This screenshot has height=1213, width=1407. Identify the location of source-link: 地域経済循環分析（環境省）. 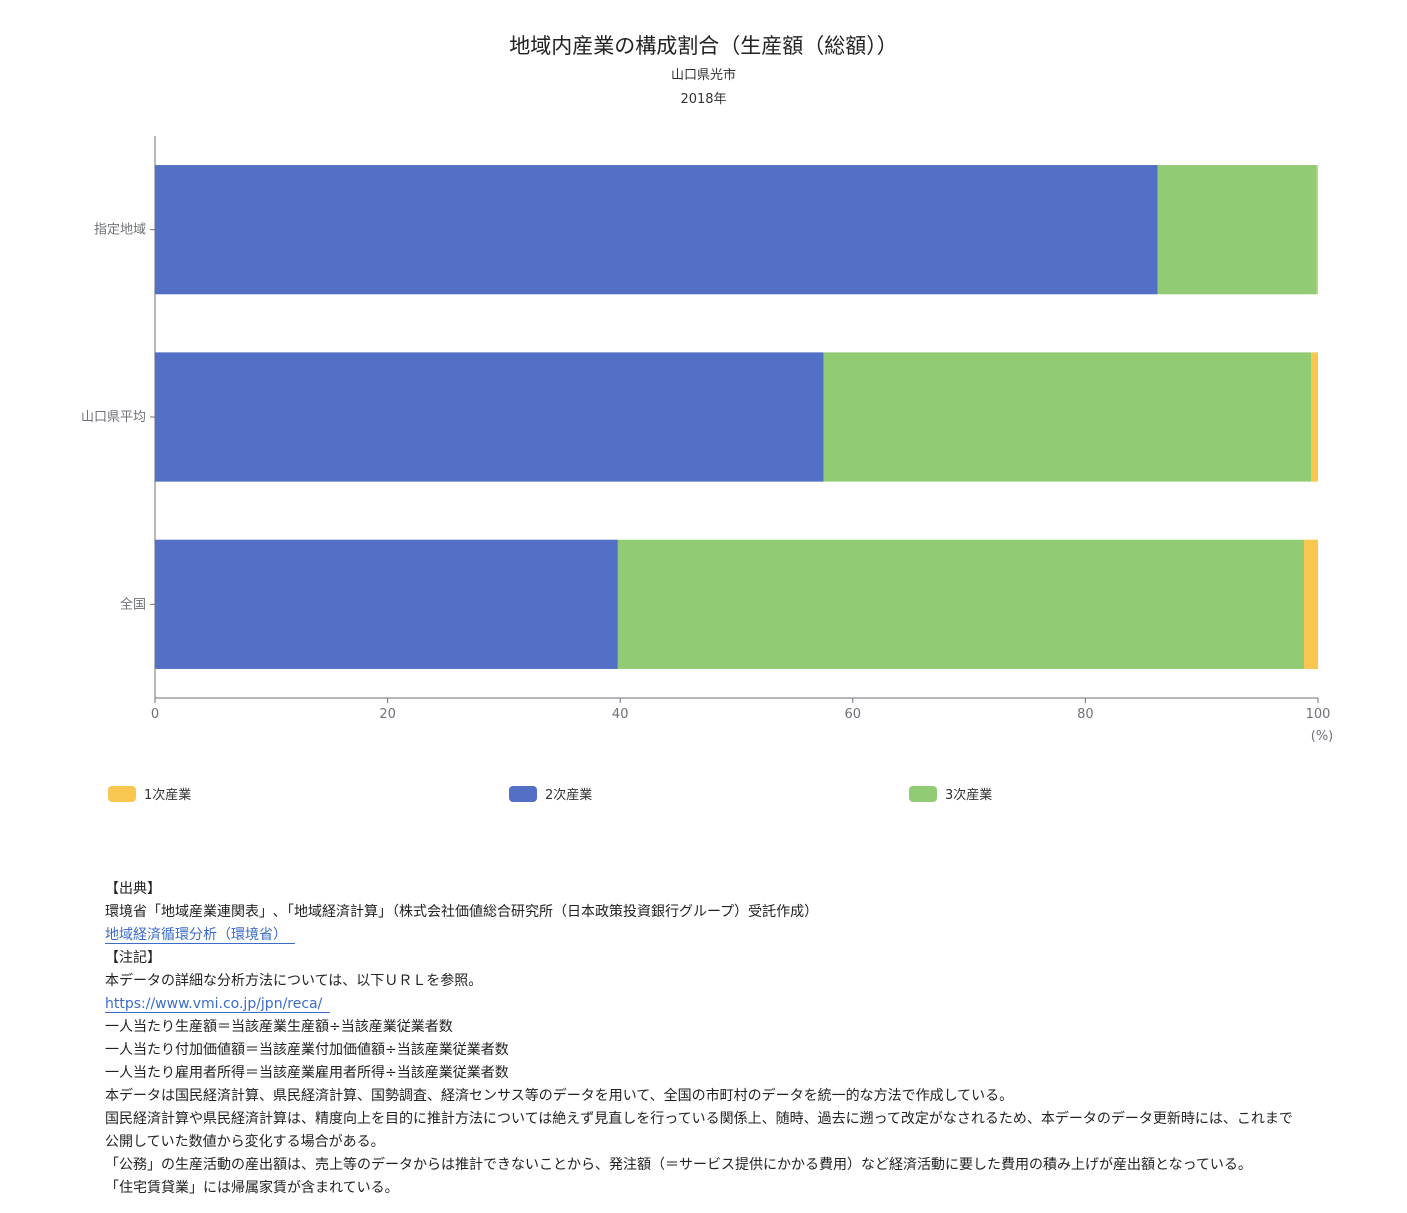
(200, 935).